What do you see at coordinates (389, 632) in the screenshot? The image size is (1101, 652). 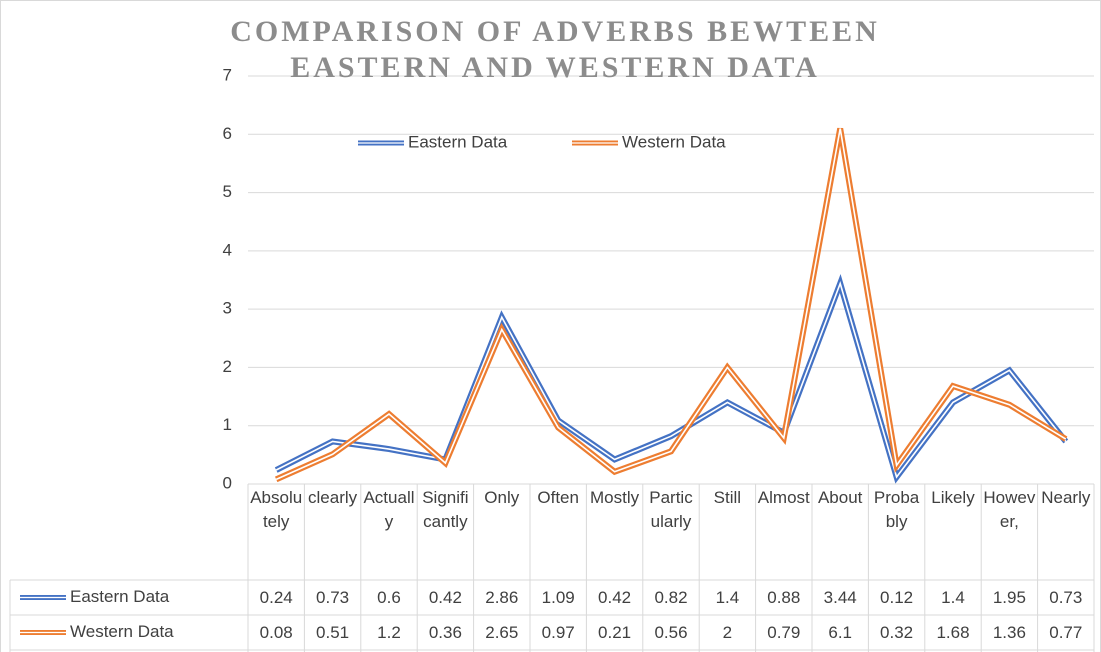 I see `table-value: 1.2` at bounding box center [389, 632].